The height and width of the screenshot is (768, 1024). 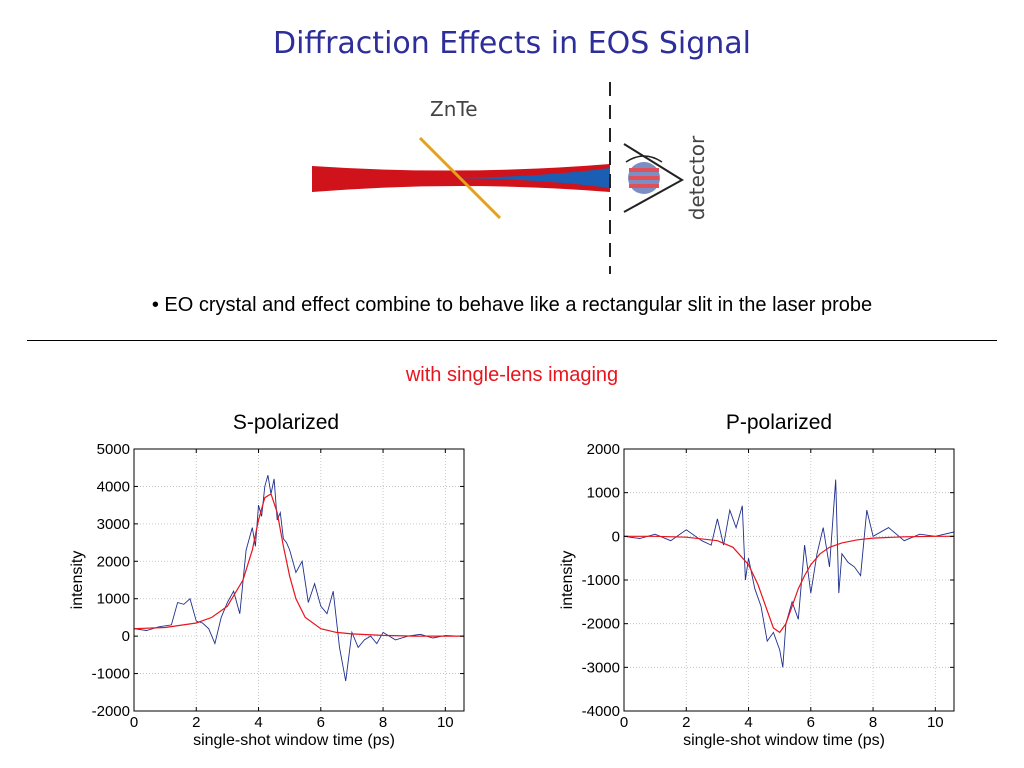 I want to click on divider, so click(x=512, y=340).